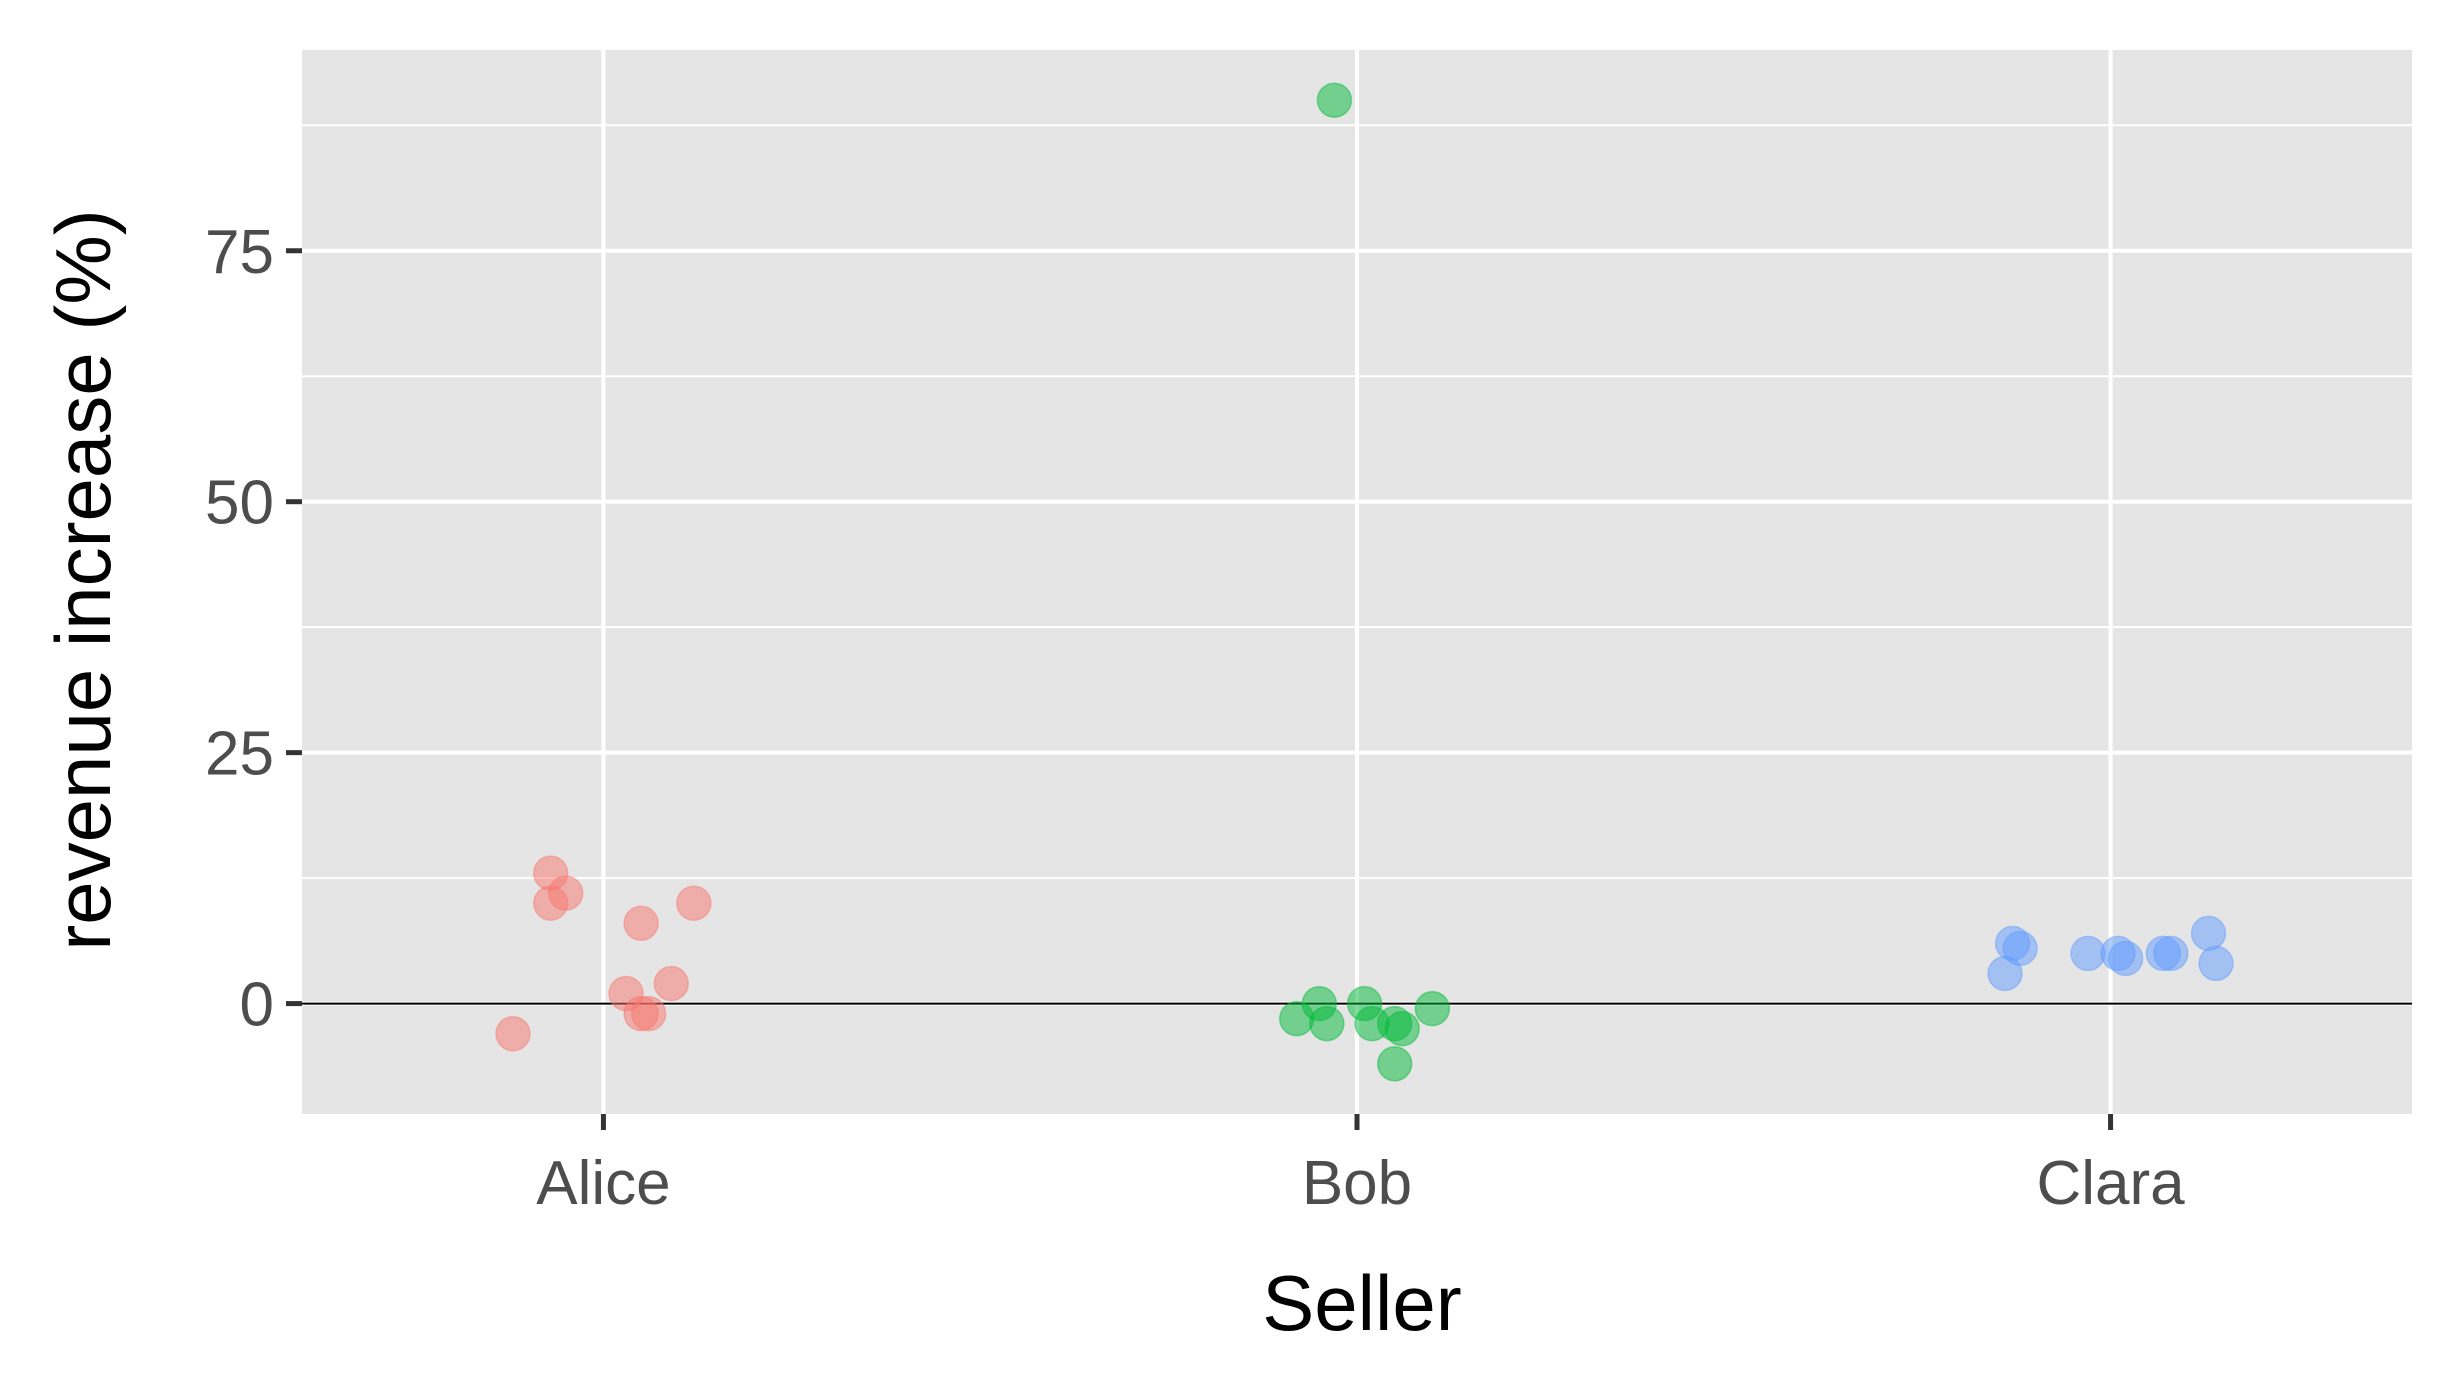 The height and width of the screenshot is (1397, 2452). What do you see at coordinates (257, 1005) in the screenshot?
I see `y-tick-label: 0` at bounding box center [257, 1005].